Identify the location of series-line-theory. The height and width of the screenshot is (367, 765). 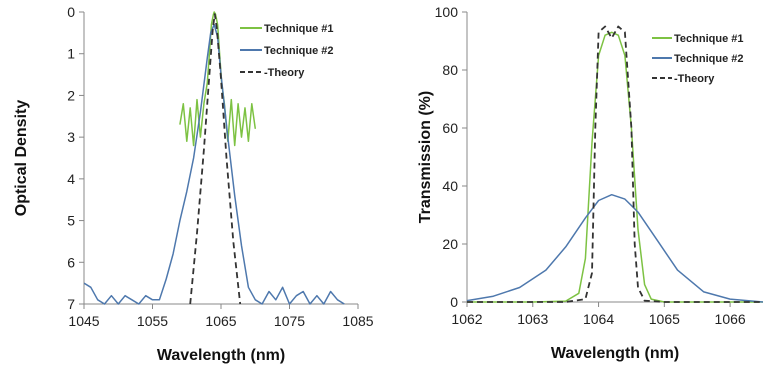
(215, 159).